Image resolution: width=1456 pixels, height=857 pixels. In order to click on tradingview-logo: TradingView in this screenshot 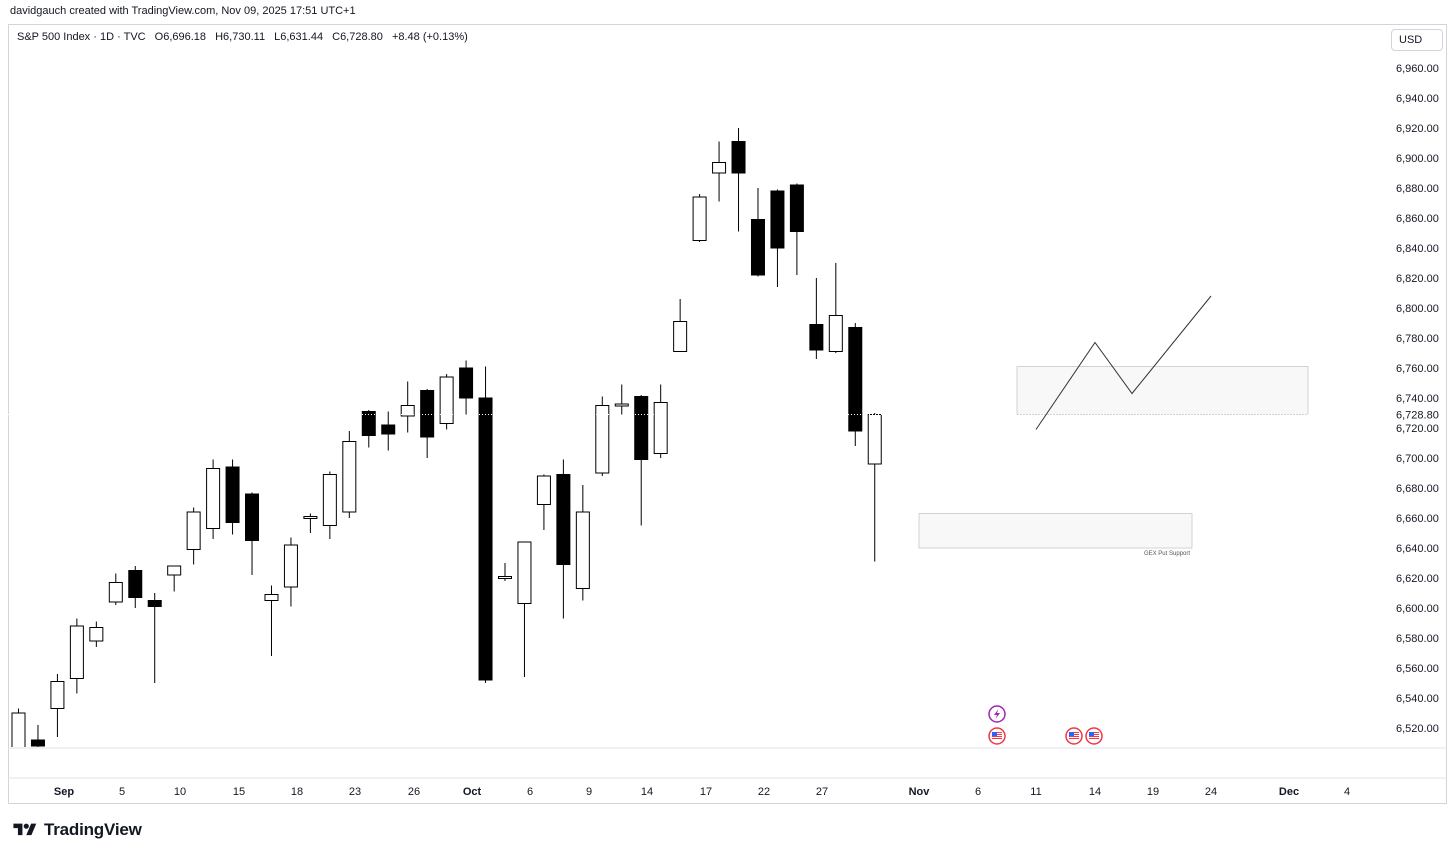, I will do `click(76, 830)`.